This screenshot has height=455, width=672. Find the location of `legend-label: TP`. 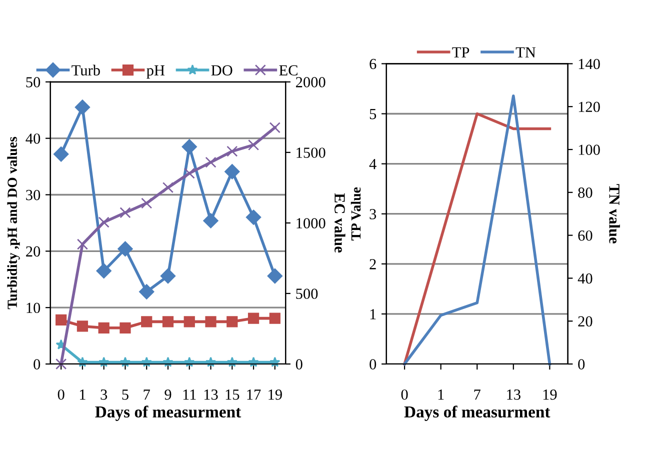

legend-label: TP is located at coordinates (461, 52).